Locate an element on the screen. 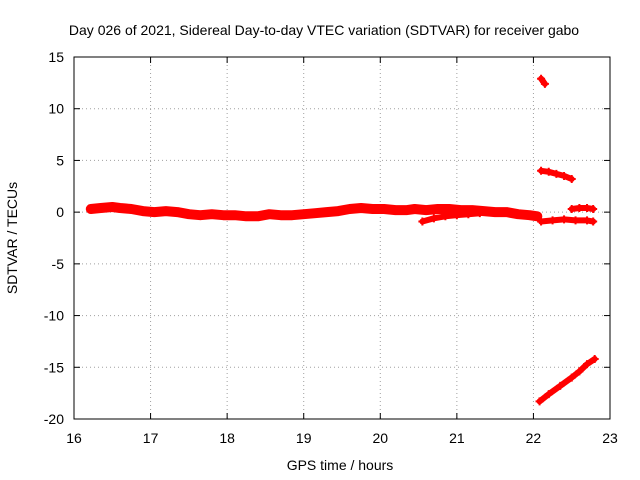 This screenshot has height=480, width=640. y-tick-label: -20 is located at coordinates (54, 419).